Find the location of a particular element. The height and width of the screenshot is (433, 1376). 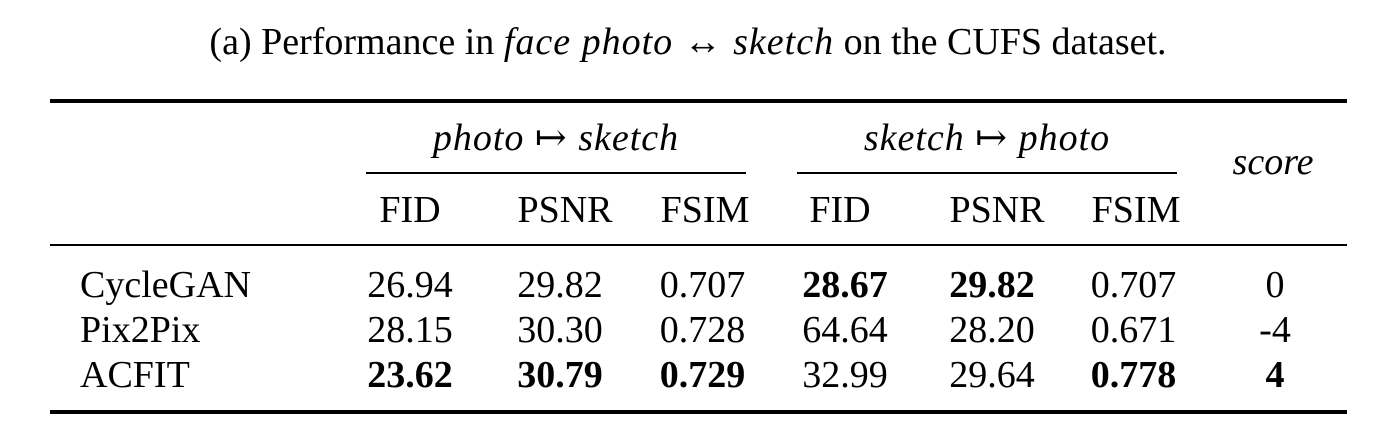

cell-score: 4 is located at coordinates (1275, 375).